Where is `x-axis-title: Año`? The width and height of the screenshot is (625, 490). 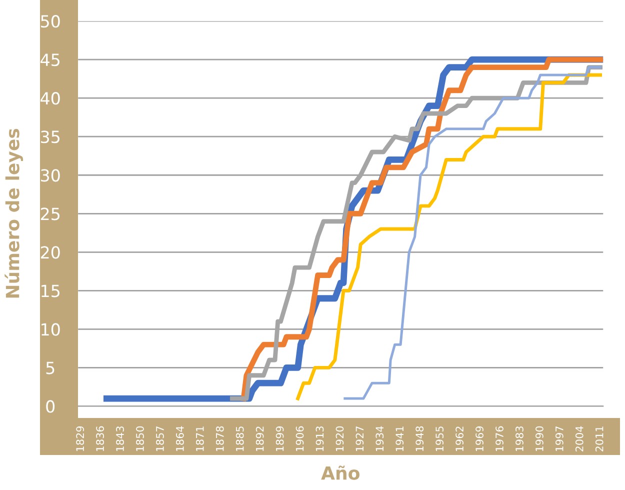
x-axis-title: Año is located at coordinates (340, 473).